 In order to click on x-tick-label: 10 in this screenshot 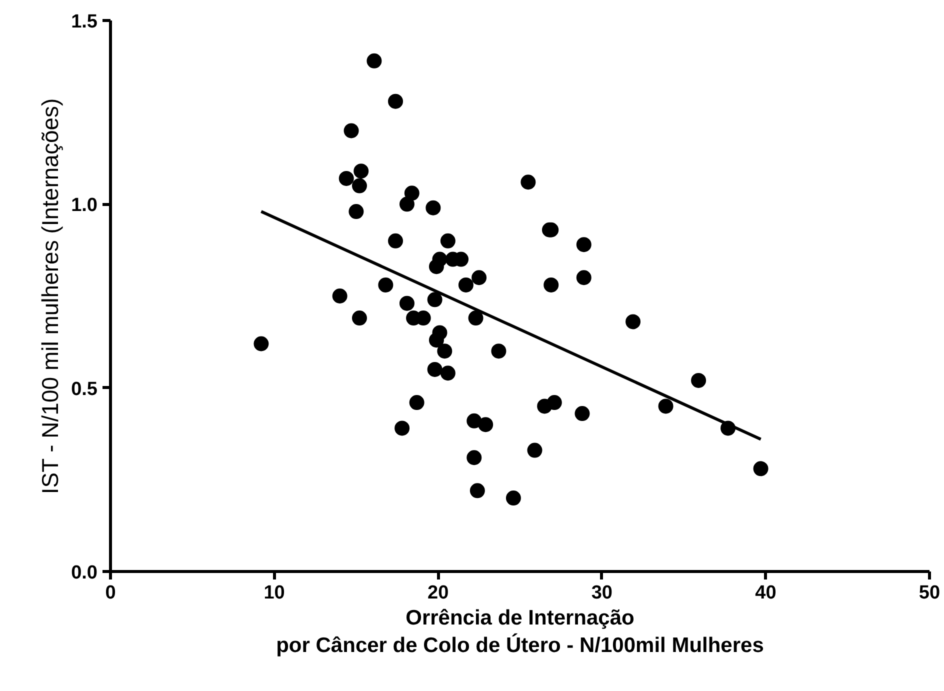, I will do `click(274, 593)`.